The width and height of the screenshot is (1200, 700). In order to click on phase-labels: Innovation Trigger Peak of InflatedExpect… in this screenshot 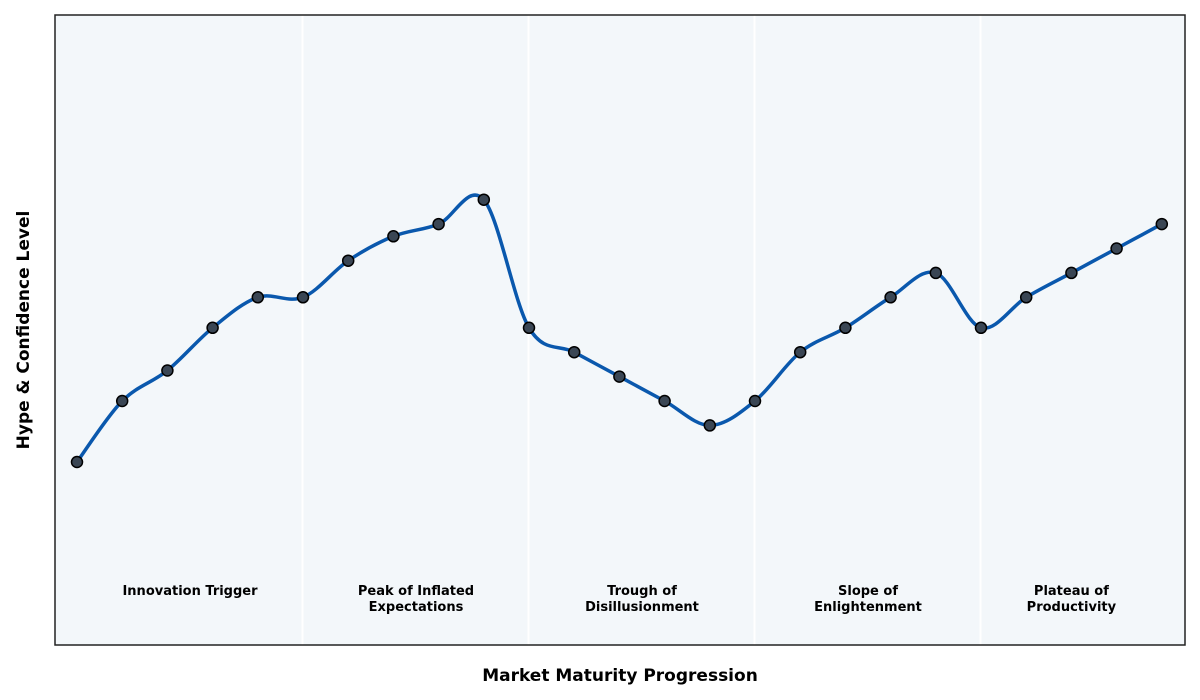, I will do `click(619, 599)`.